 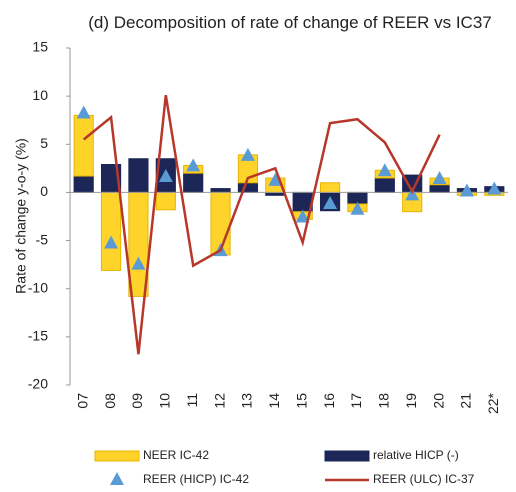 I want to click on x-tick-label: 14, so click(x=274, y=401).